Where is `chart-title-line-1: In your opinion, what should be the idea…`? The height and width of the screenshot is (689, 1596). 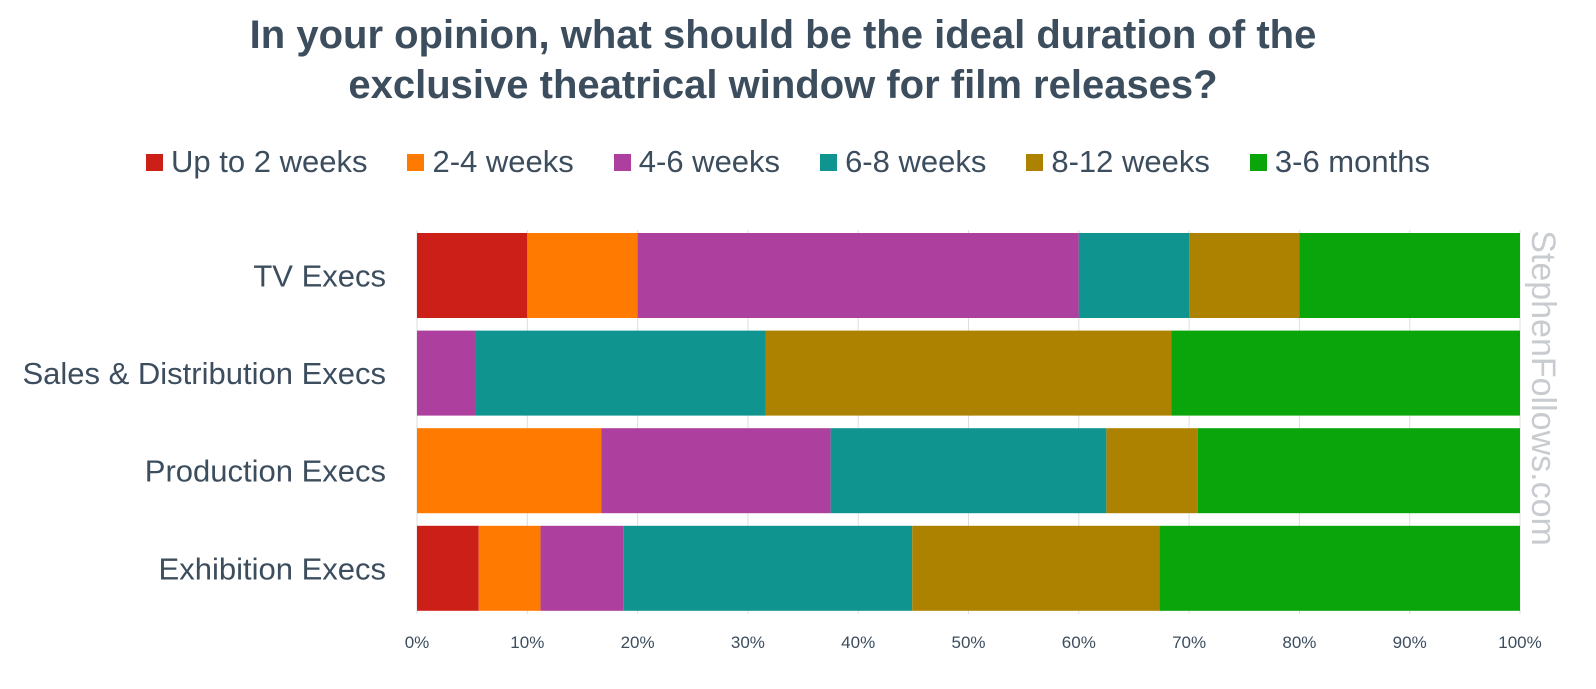
chart-title-line-1: In your opinion, what should be the idea… is located at coordinates (783, 35).